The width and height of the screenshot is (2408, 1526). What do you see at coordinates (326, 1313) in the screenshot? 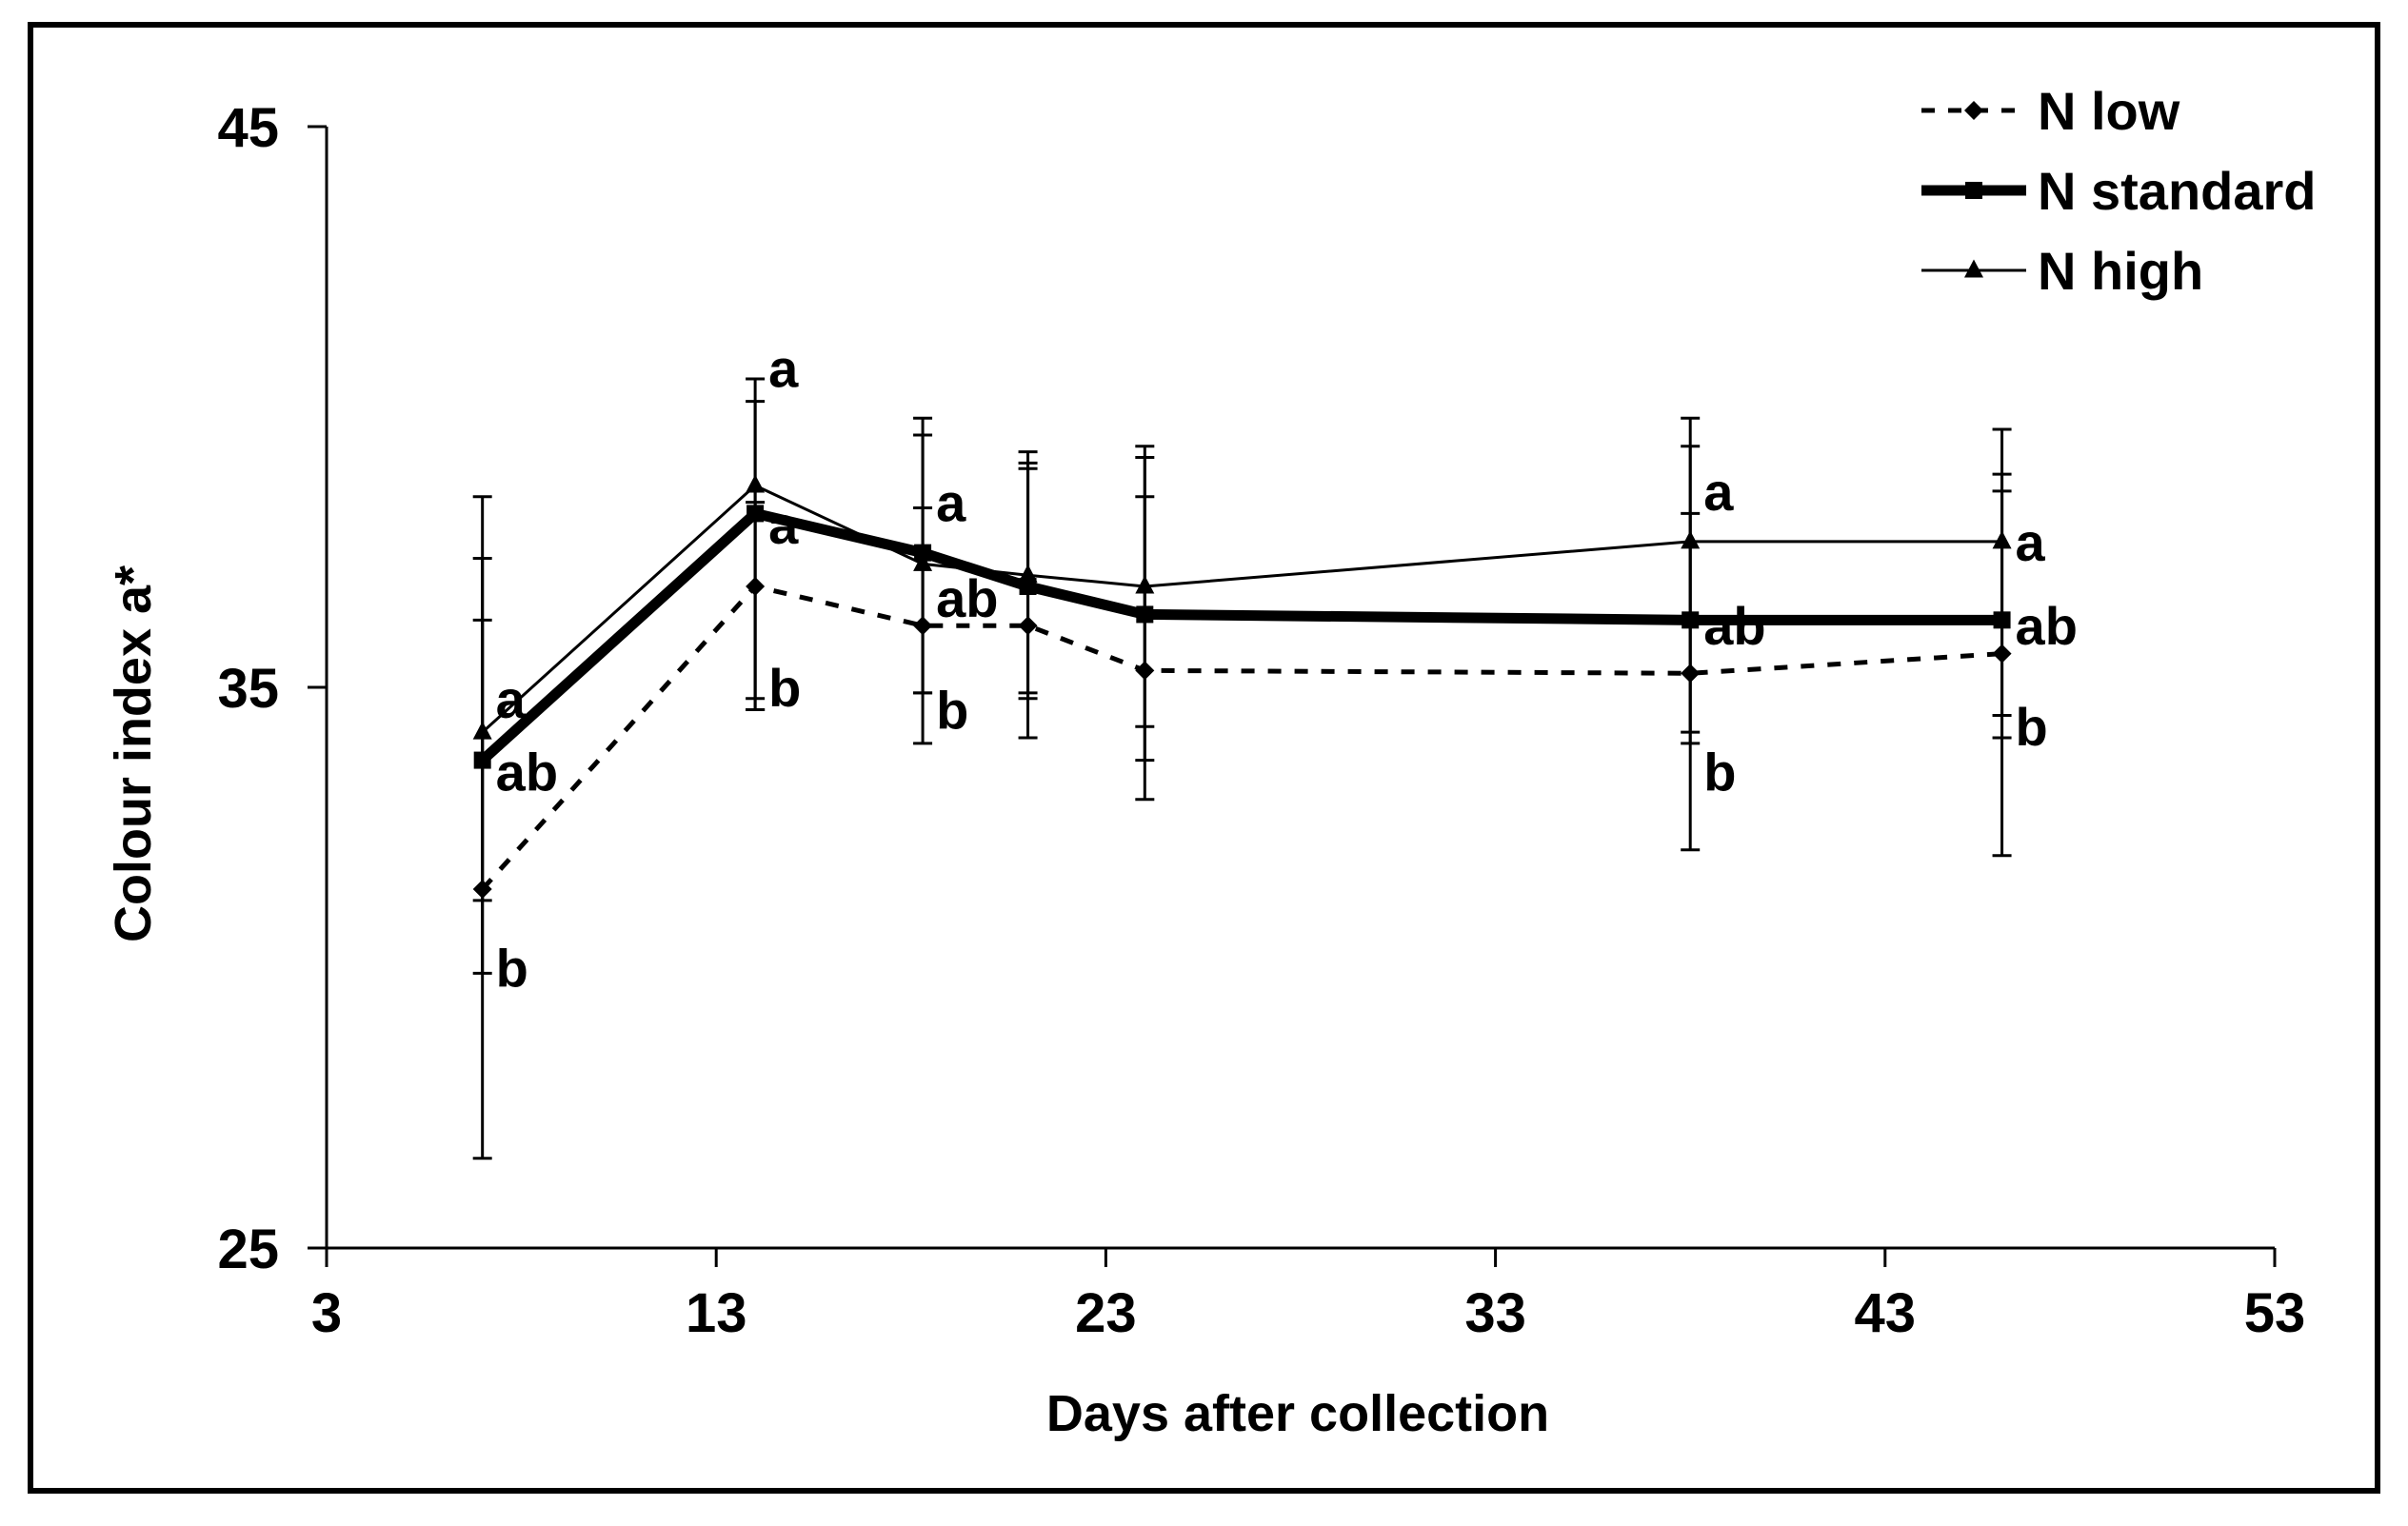
I see `x-tick-label: 3` at bounding box center [326, 1313].